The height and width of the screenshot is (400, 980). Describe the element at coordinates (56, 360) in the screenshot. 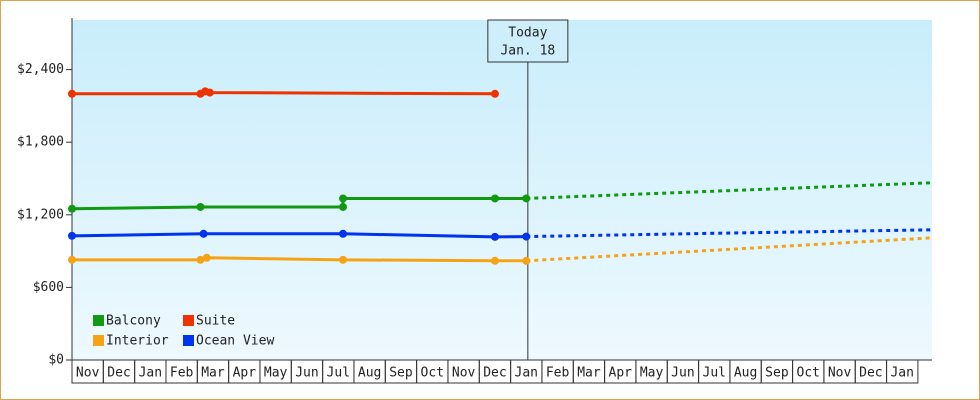

I see `y-tick-label: $0` at that location.